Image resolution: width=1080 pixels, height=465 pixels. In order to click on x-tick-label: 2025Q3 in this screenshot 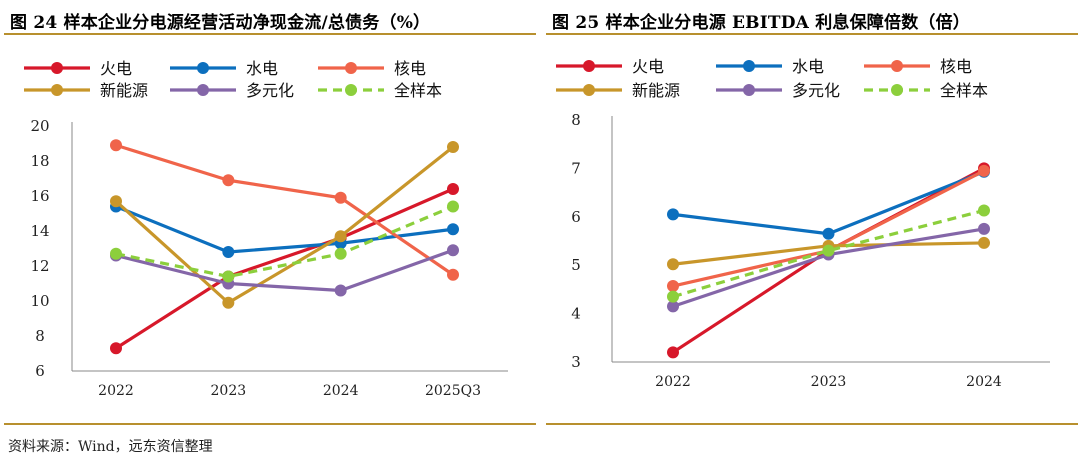, I will do `click(453, 391)`.